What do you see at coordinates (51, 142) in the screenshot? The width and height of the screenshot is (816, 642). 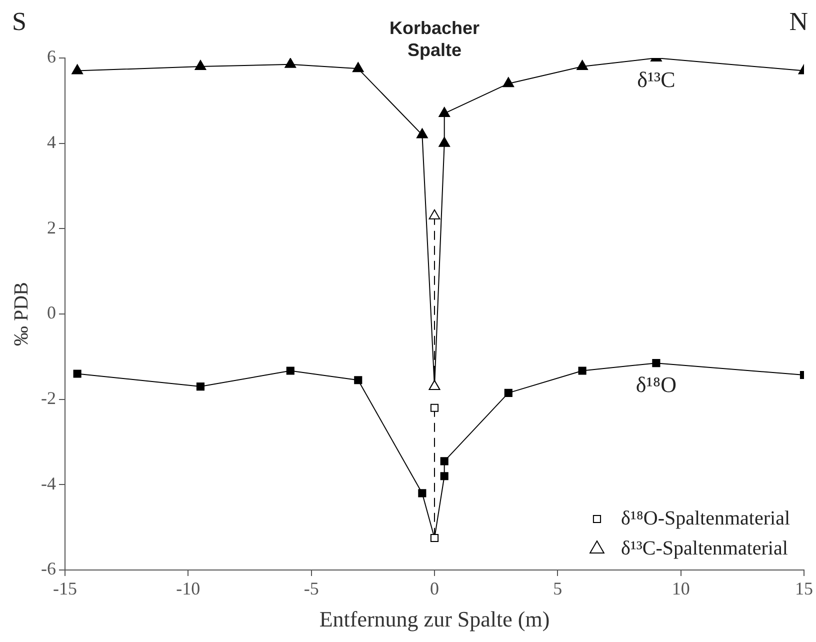 I see `y-tick-label: 4` at bounding box center [51, 142].